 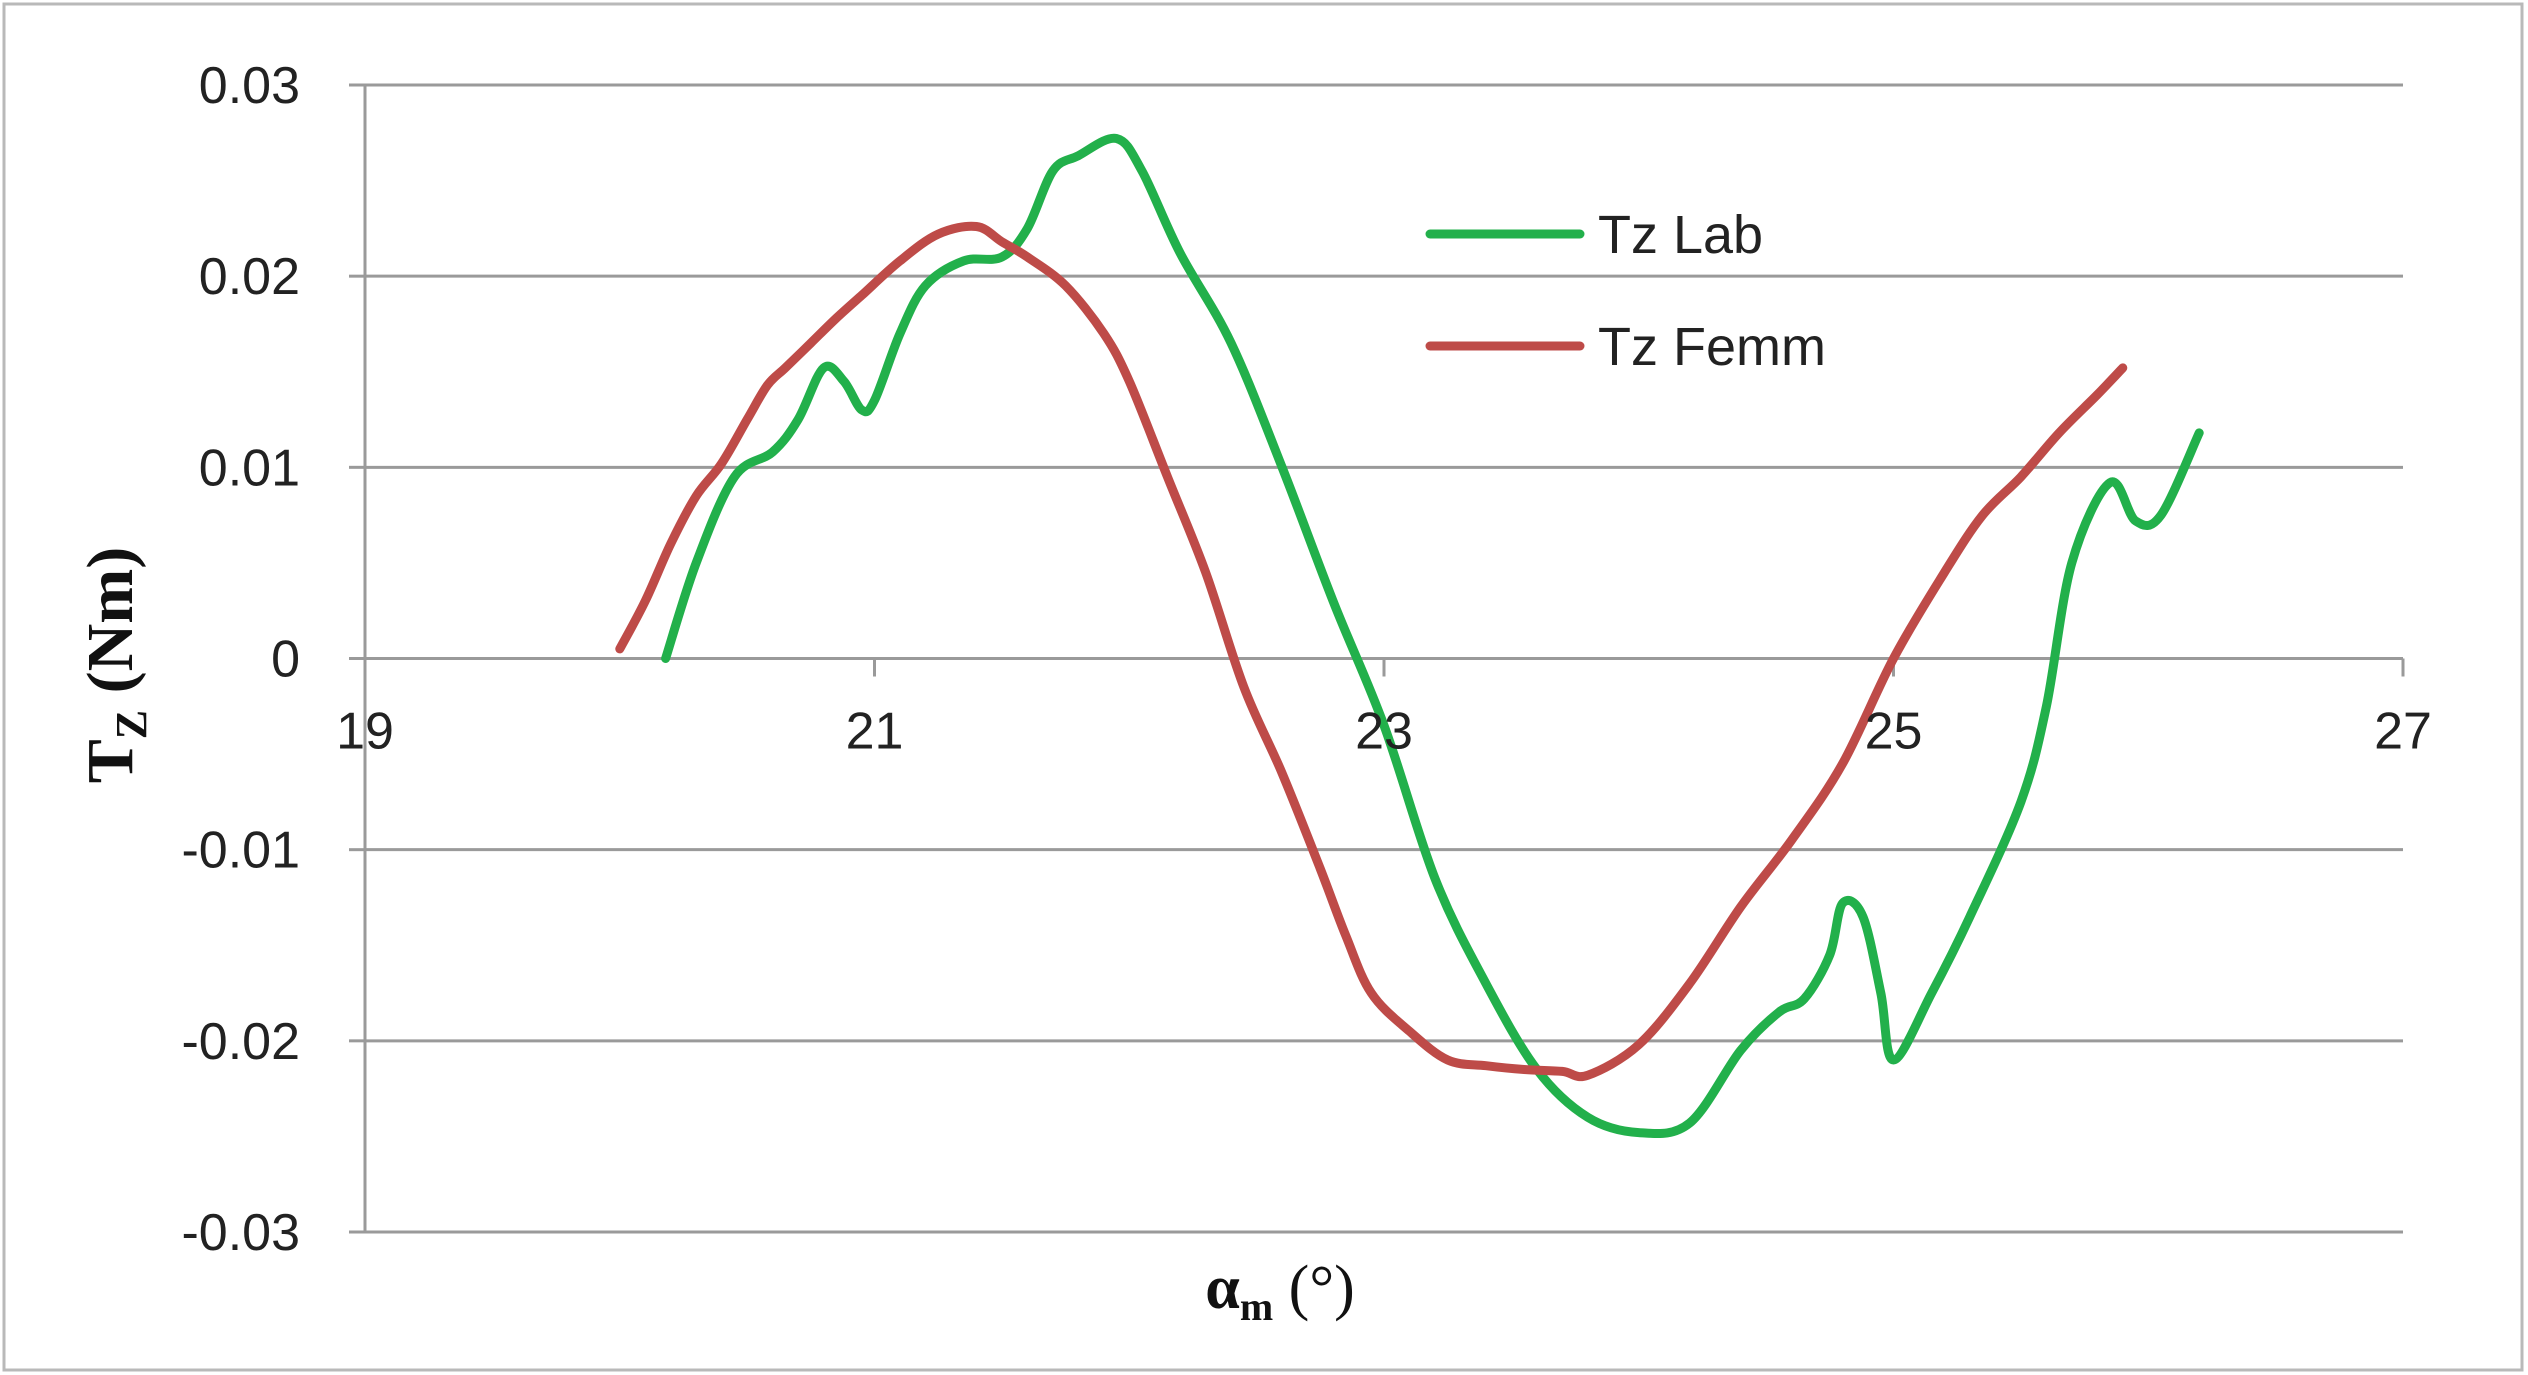 I want to click on x-tick-label-0: 19, so click(x=365, y=732).